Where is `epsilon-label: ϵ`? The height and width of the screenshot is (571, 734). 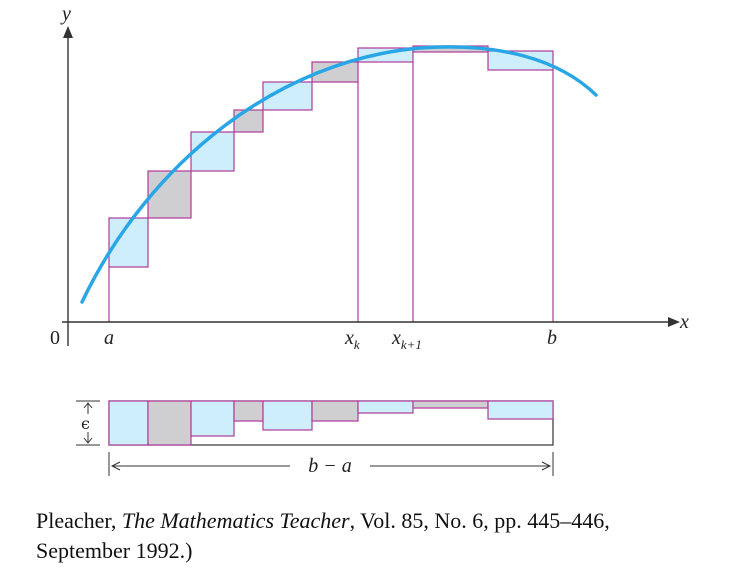 epsilon-label: ϵ is located at coordinates (85, 423).